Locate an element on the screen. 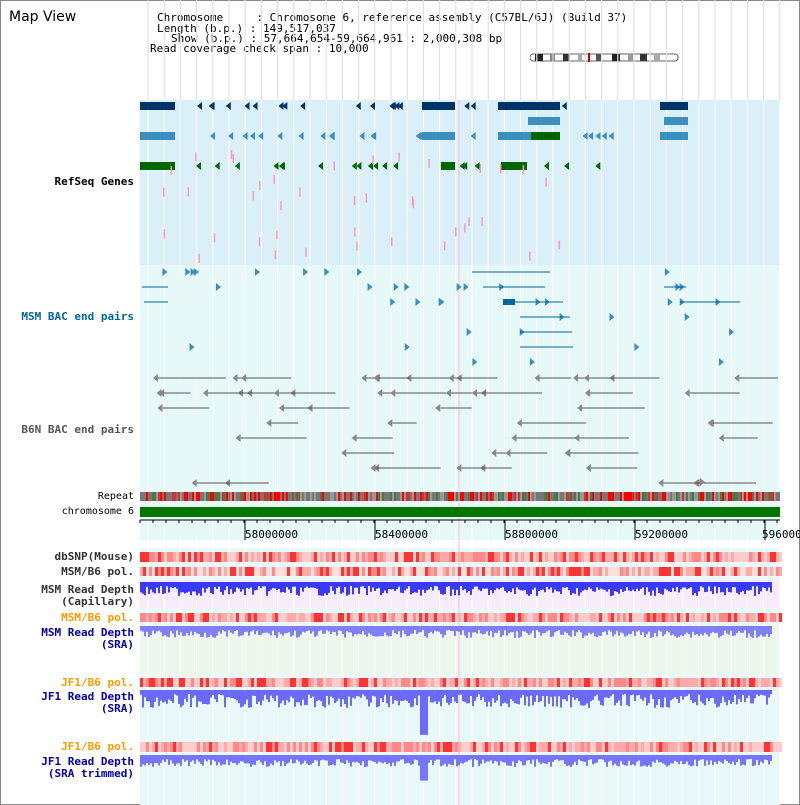 This screenshot has height=805, width=800. chromosome-ideogram is located at coordinates (605, 57).